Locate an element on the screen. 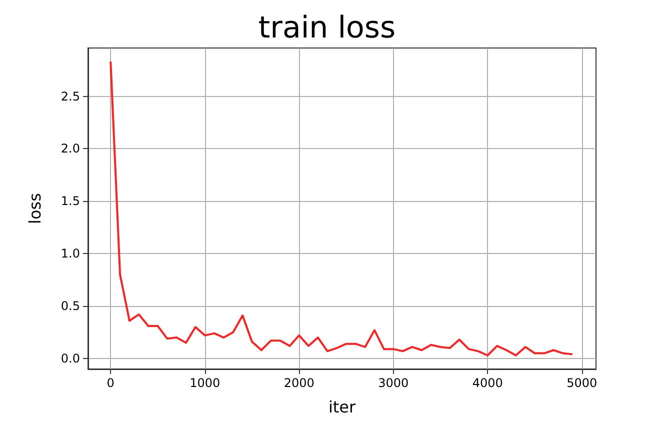  x-axis-title: iter is located at coordinates (342, 407).